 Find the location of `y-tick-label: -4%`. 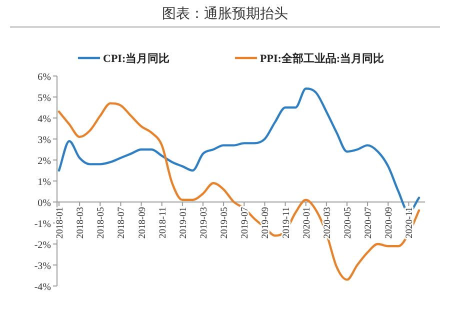

y-tick-label: -4% is located at coordinates (42, 287).